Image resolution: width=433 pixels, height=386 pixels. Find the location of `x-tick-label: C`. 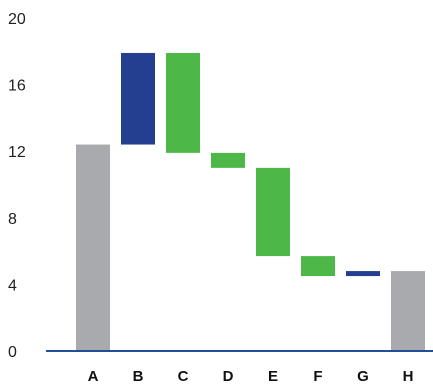

x-tick-label: C is located at coordinates (183, 376).